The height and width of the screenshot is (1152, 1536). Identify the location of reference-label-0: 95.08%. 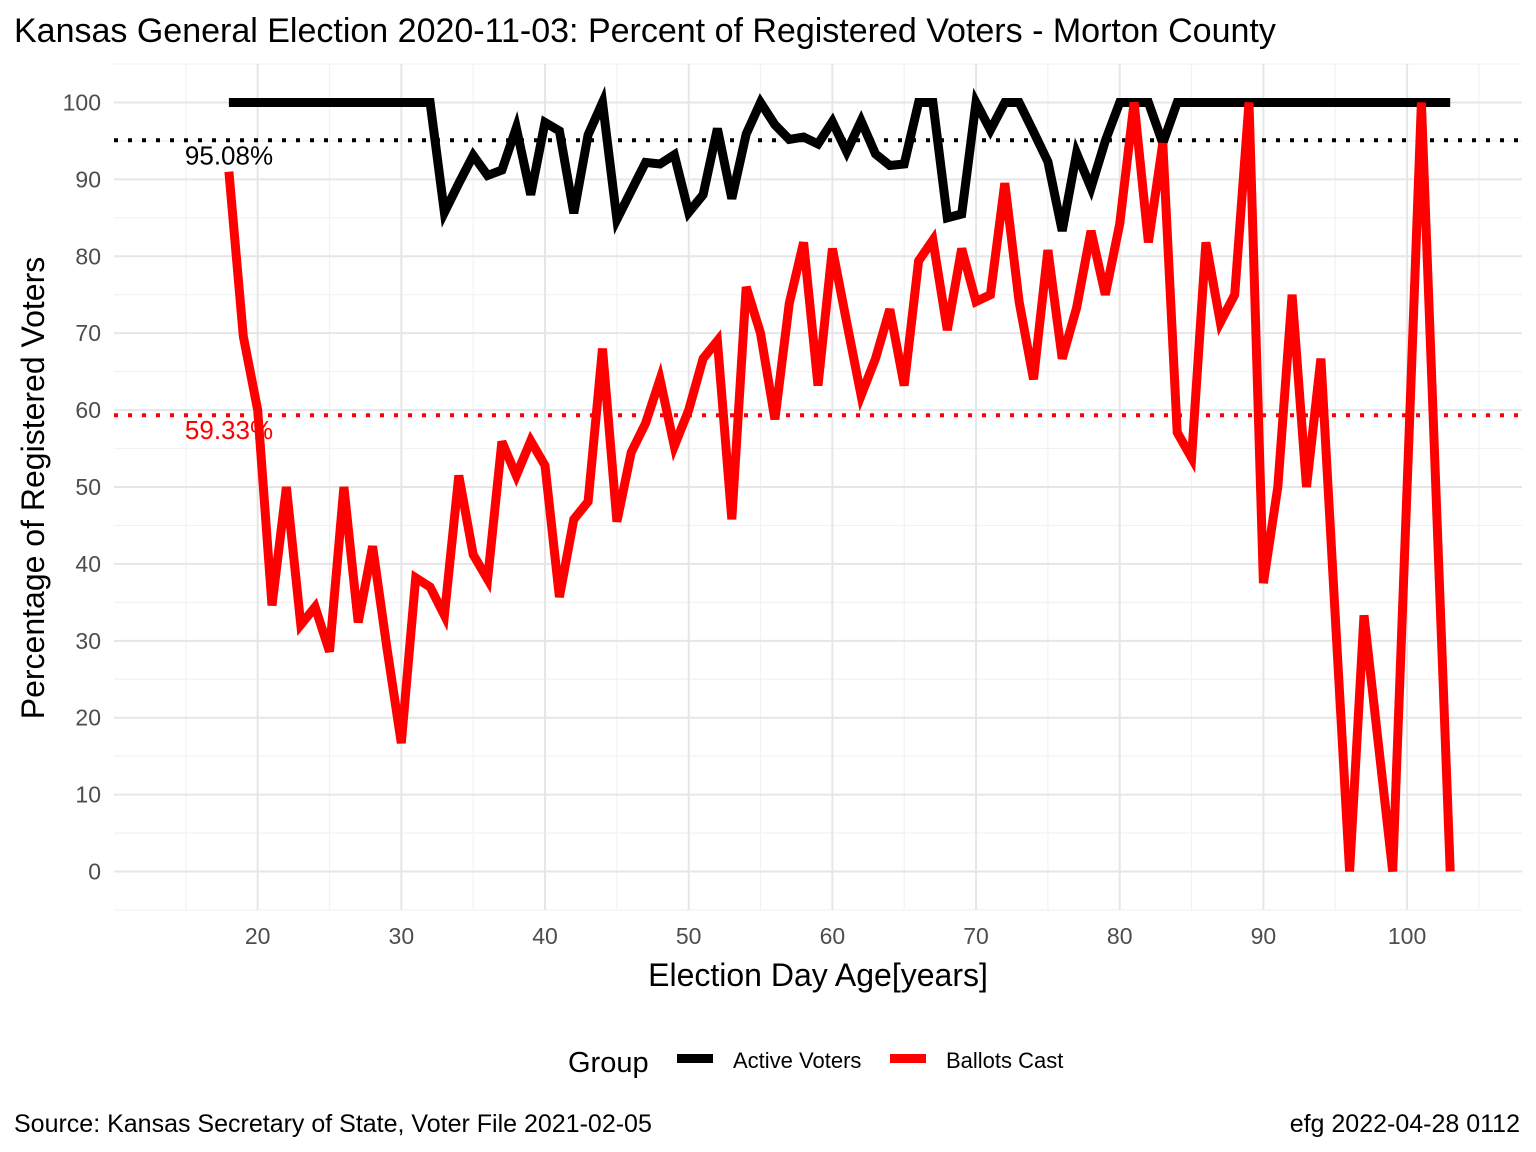
(229, 155).